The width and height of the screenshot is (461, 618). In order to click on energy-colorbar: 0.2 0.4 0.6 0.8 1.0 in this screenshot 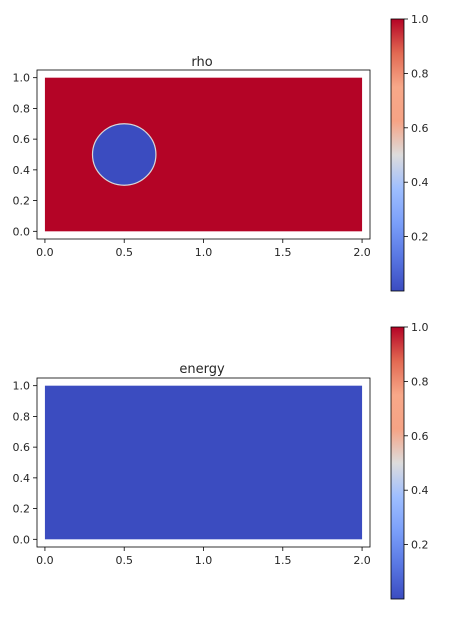, I will do `click(409, 460)`.